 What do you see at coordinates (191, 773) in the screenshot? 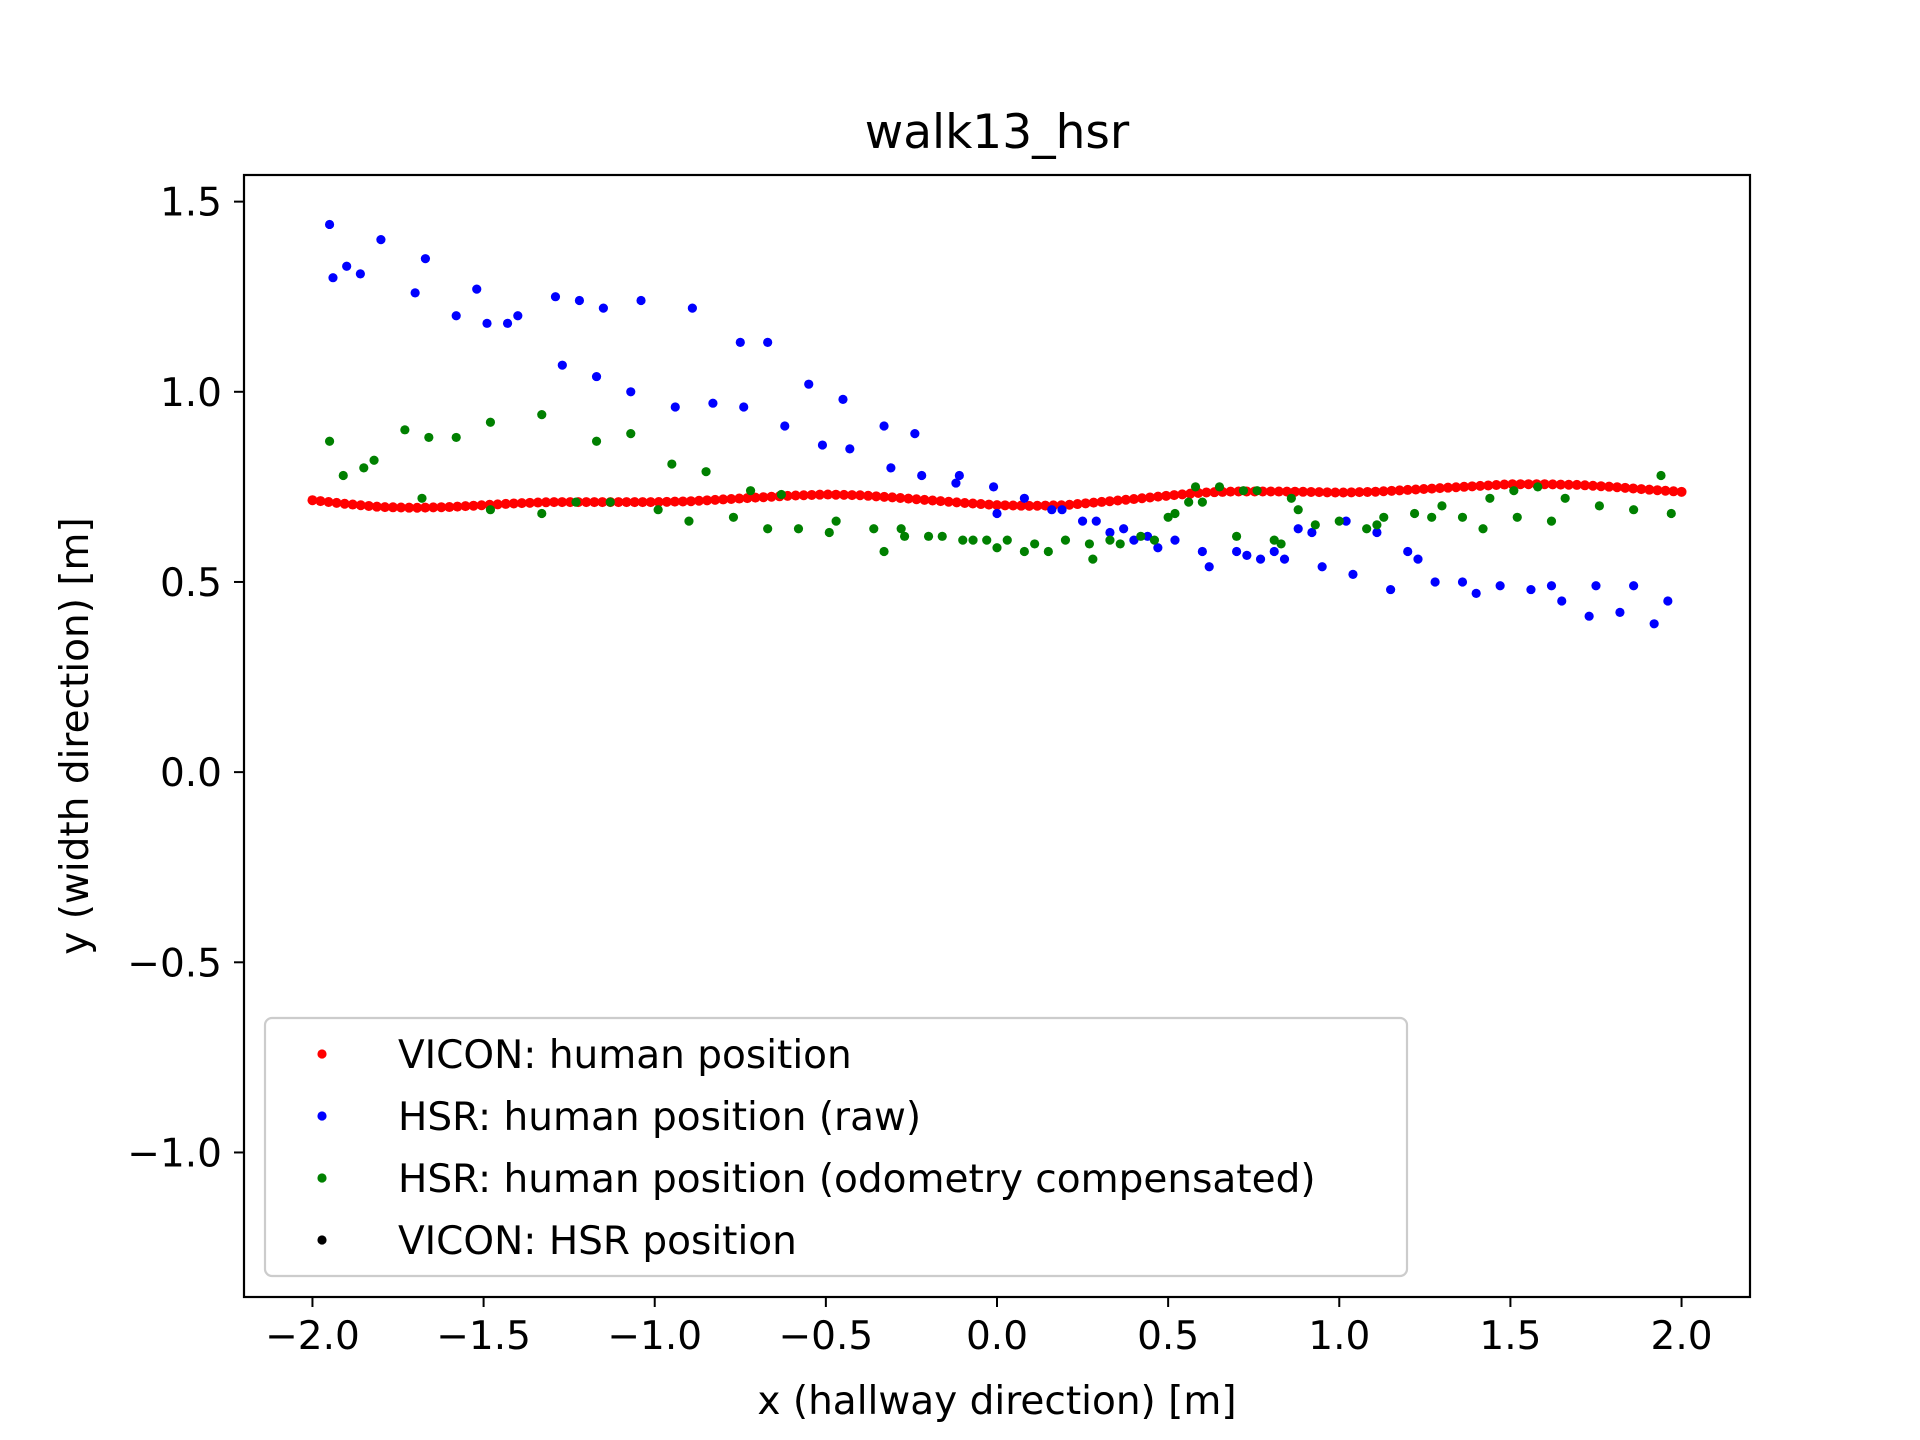
I see `y-tick-label: 0.0` at bounding box center [191, 773].